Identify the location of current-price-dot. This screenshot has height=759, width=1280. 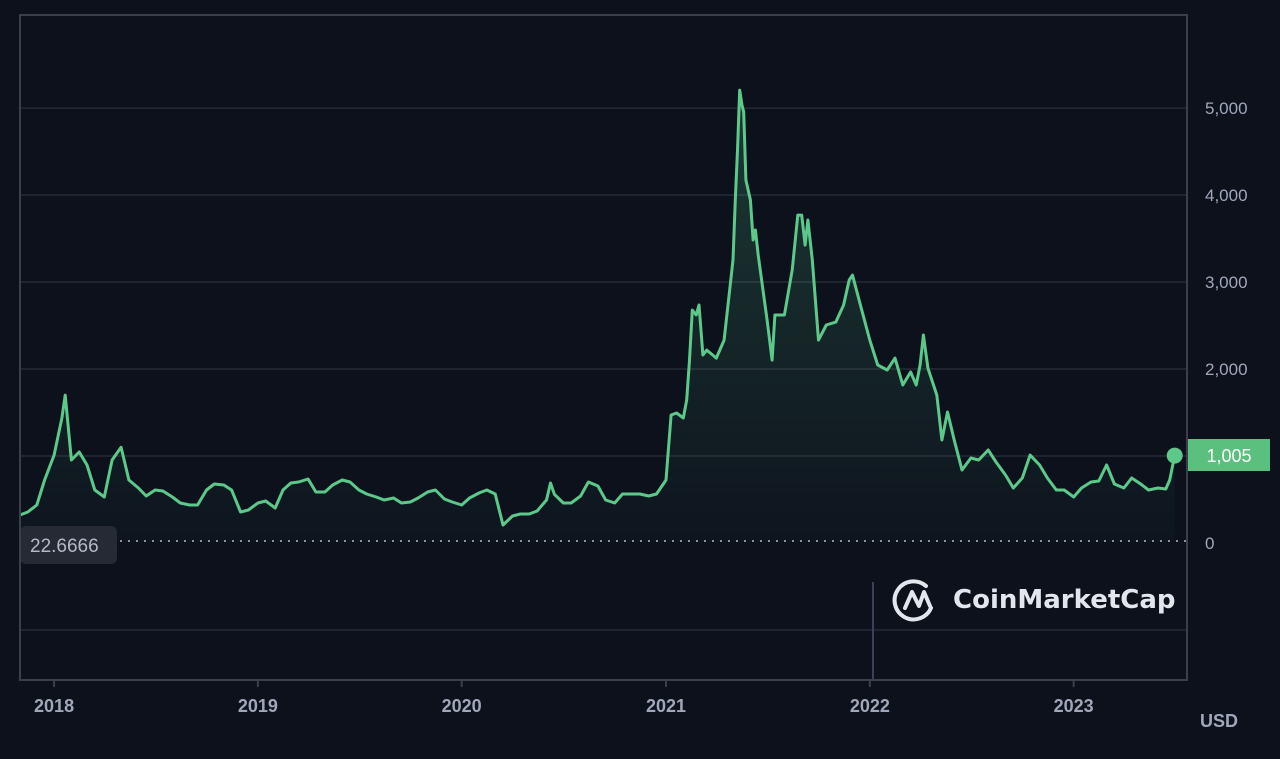
(1174, 455).